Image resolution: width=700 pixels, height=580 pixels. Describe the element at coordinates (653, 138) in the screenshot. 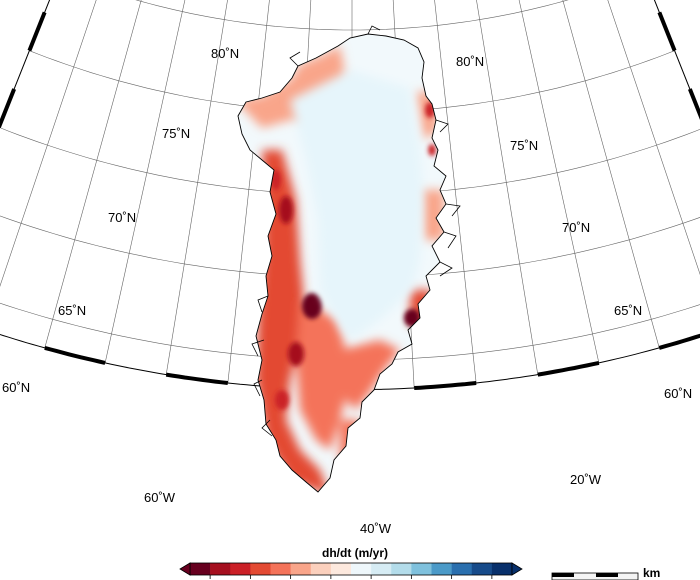

I see `meridian-10w` at that location.